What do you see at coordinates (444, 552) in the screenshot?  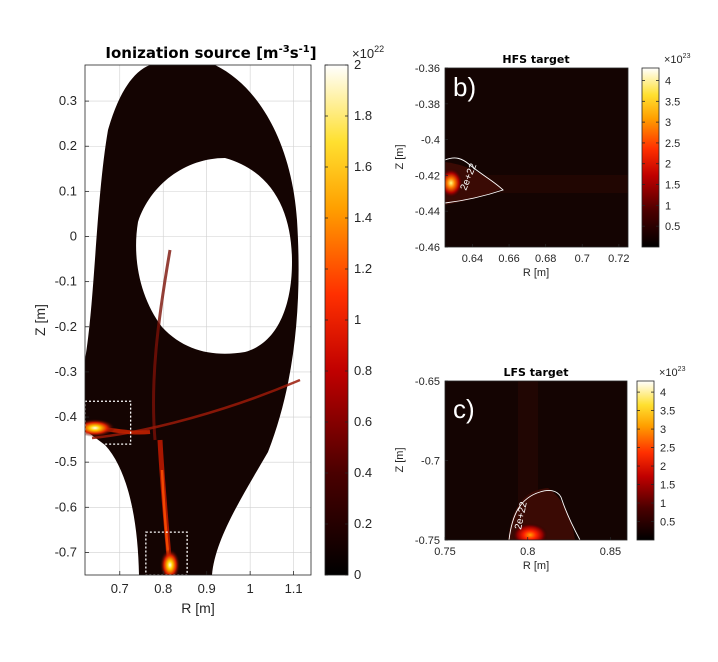 I see `x-tick-label: 0.75` at bounding box center [444, 552].